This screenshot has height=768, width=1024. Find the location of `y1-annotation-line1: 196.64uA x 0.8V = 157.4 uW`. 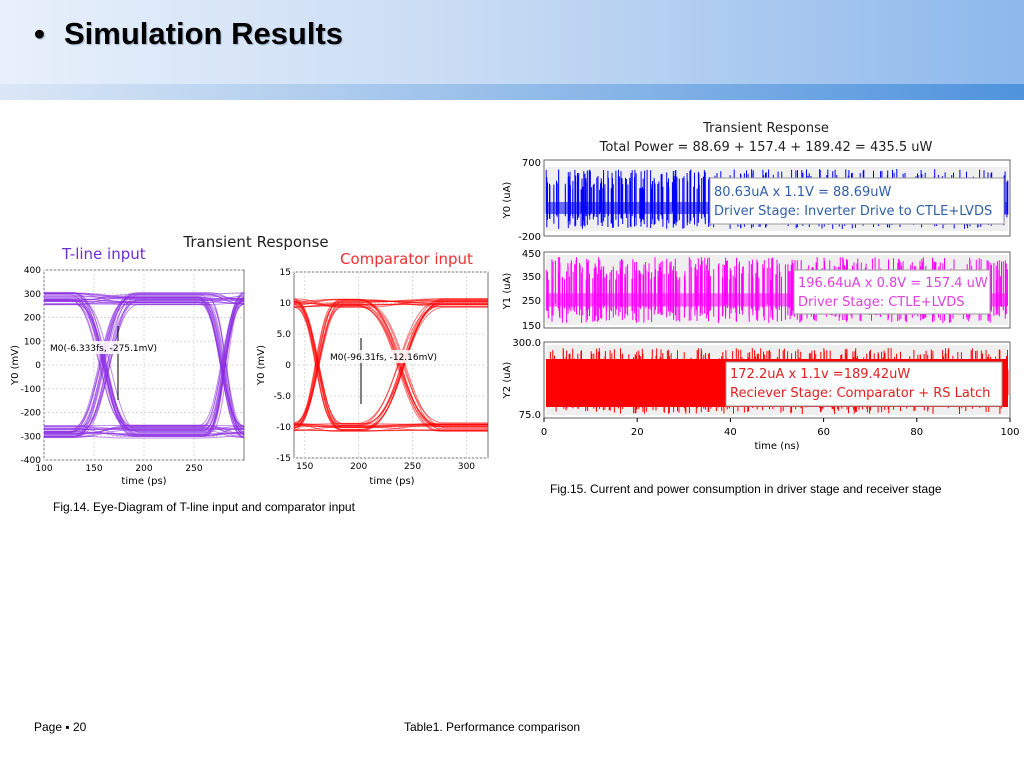

y1-annotation-line1: 196.64uA x 0.8V = 157.4 uW is located at coordinates (893, 283).